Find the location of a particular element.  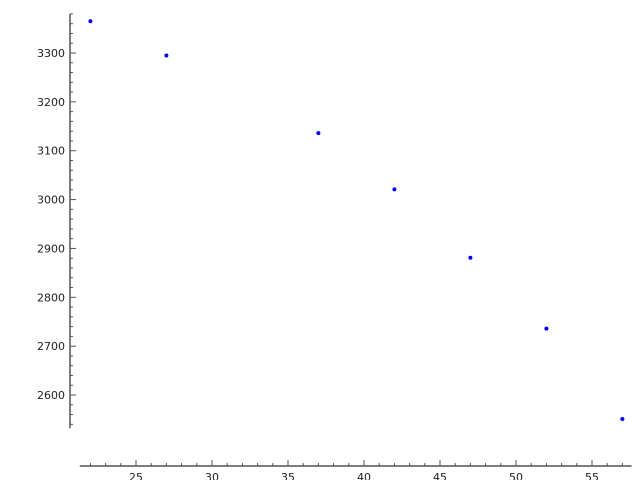

x-tick-label: 35 is located at coordinates (288, 475).